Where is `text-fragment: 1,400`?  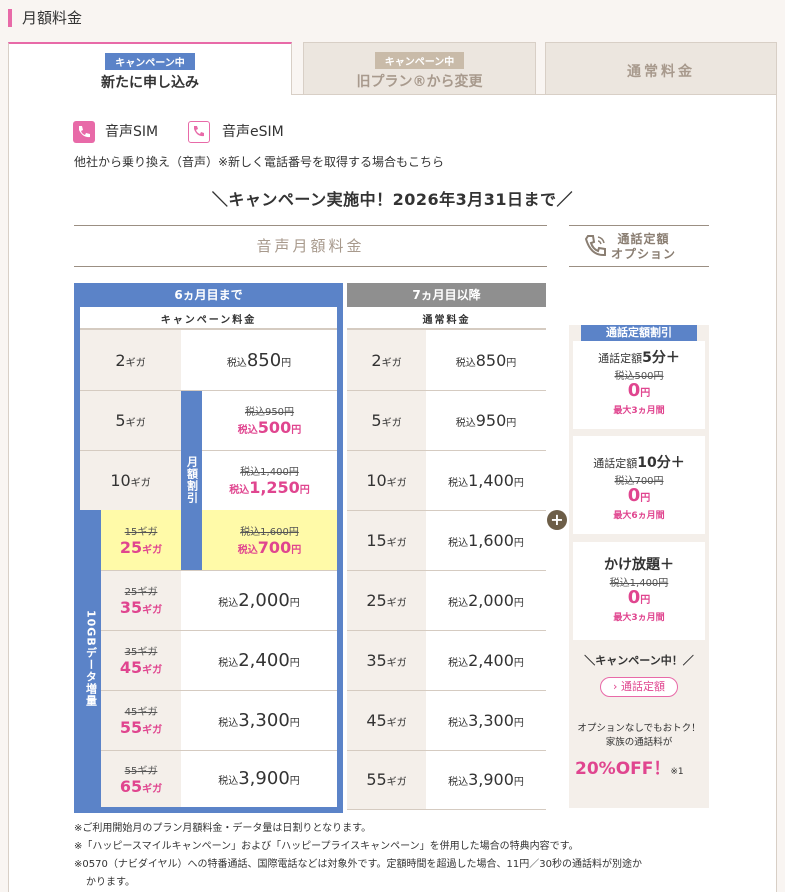
text-fragment: 1,400 is located at coordinates (491, 480).